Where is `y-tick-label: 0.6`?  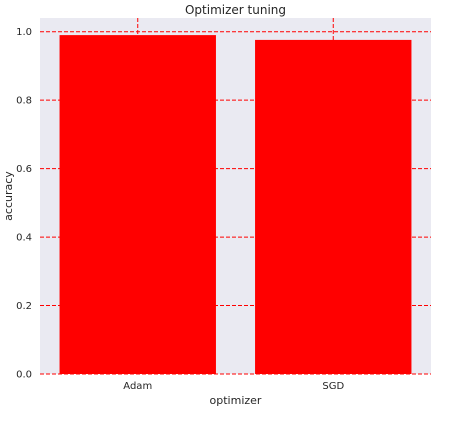 y-tick-label: 0.6 is located at coordinates (24, 169).